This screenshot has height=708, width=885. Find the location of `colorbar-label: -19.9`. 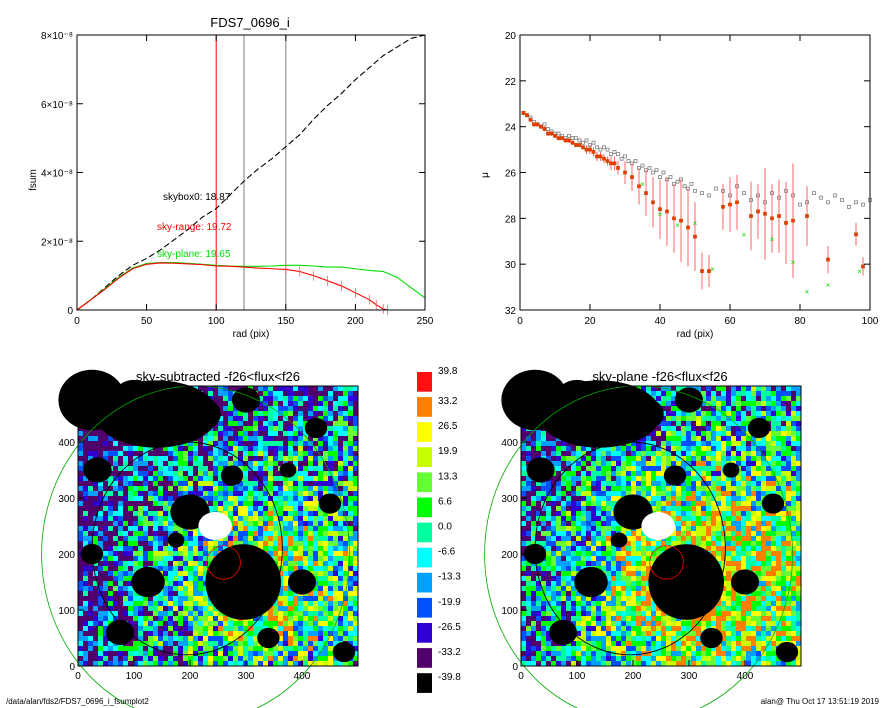

colorbar-label: -19.9 is located at coordinates (449, 602).